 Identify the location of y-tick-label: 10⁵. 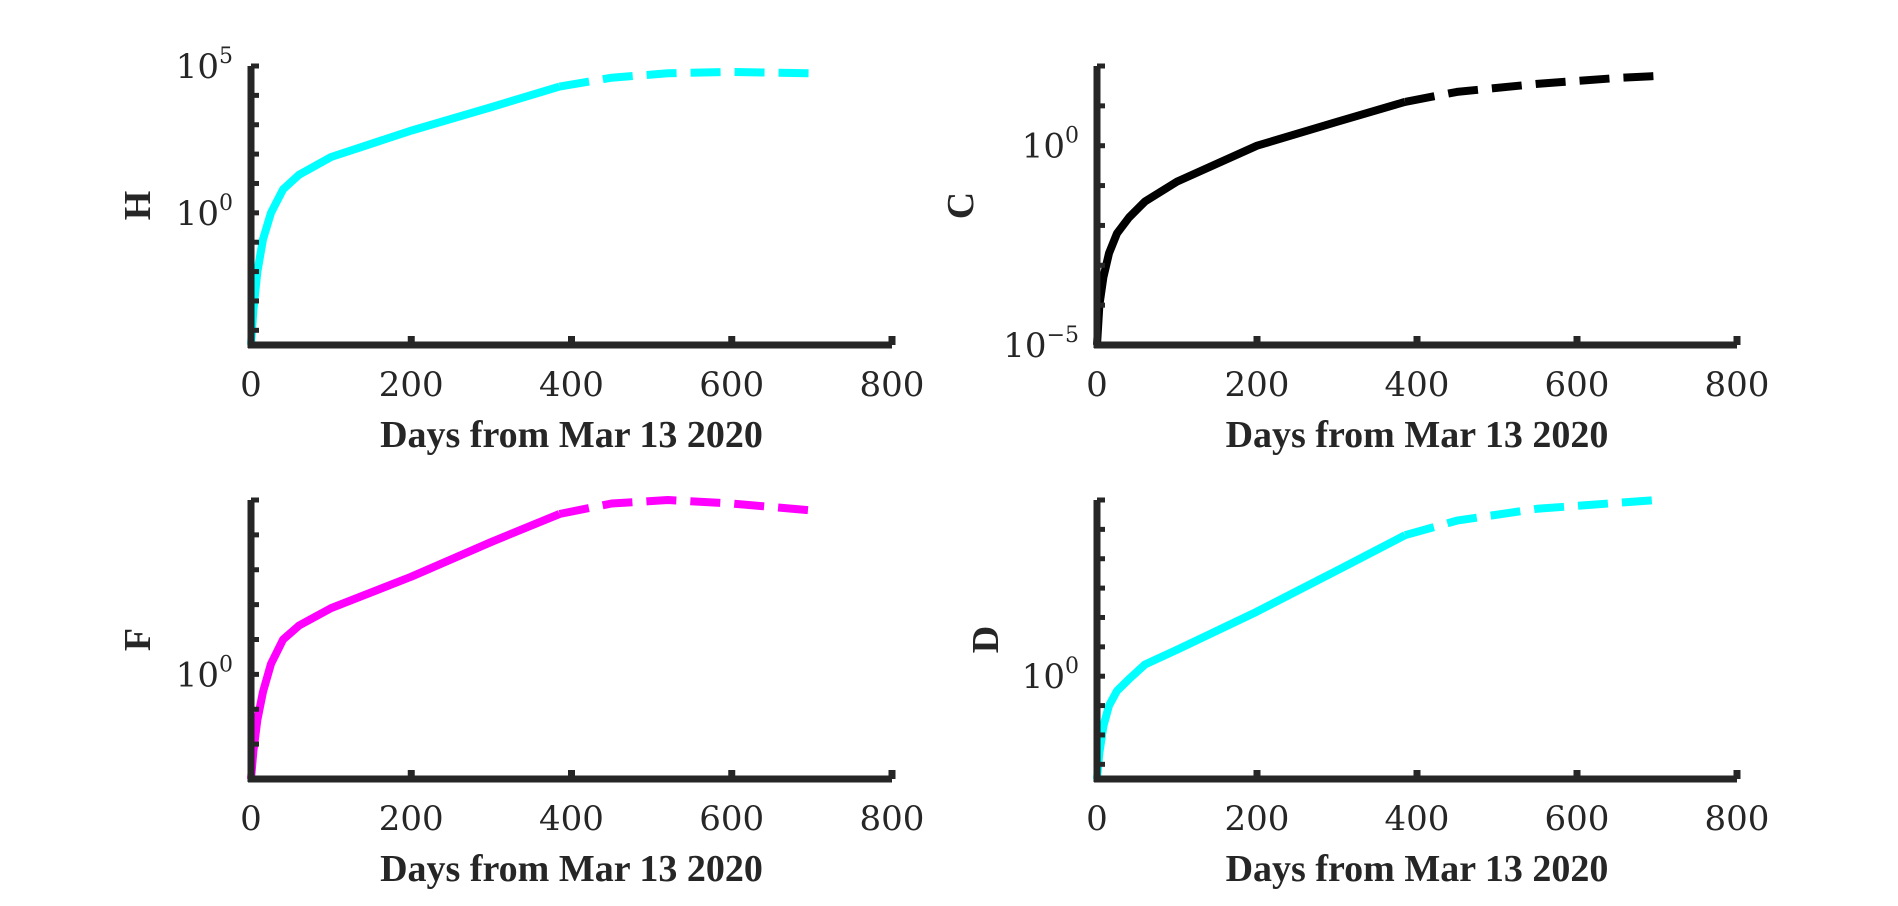
(204, 65).